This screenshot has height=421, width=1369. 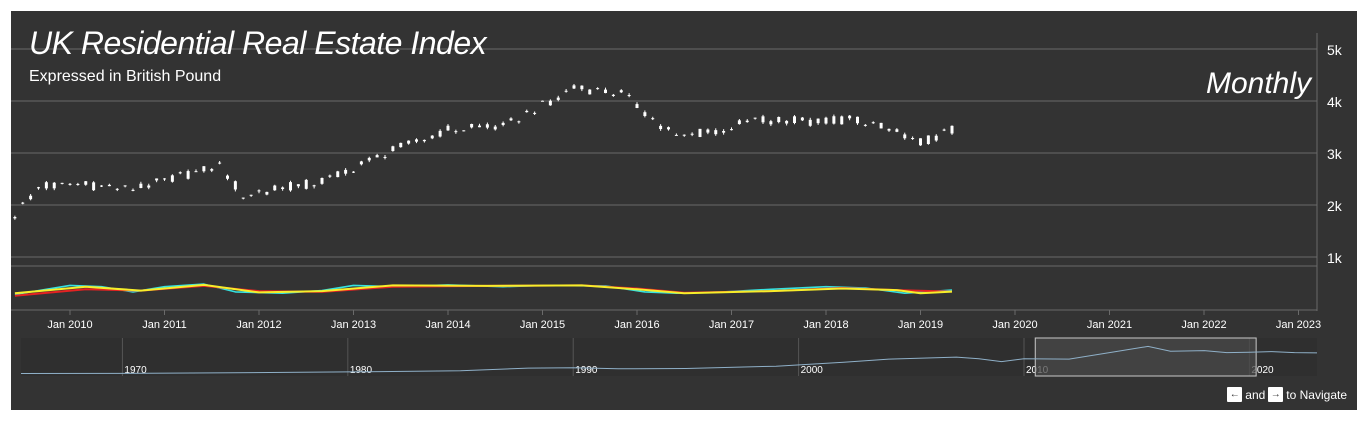 I want to click on y-axis: 1k 2k 3k 4k 5k, so click(x=1329, y=172).